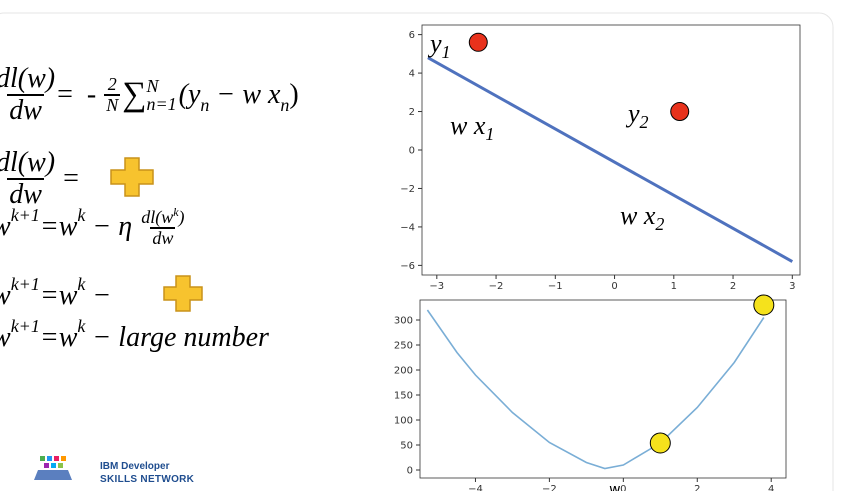 The height and width of the screenshot is (491, 845). I want to click on term: −, so click(102, 295).